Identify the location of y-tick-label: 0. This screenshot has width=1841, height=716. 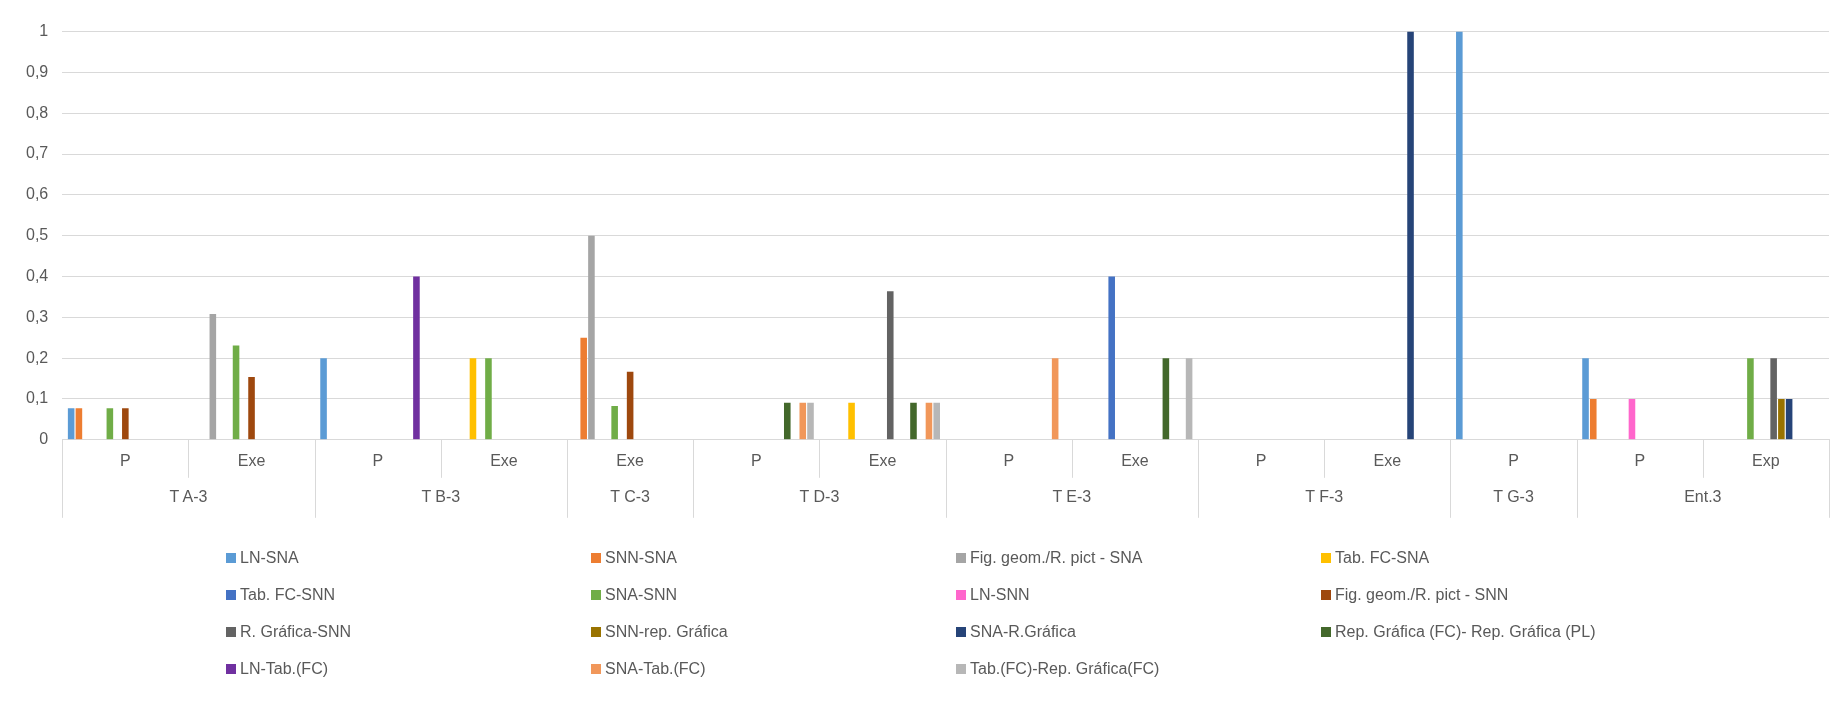
(44, 439).